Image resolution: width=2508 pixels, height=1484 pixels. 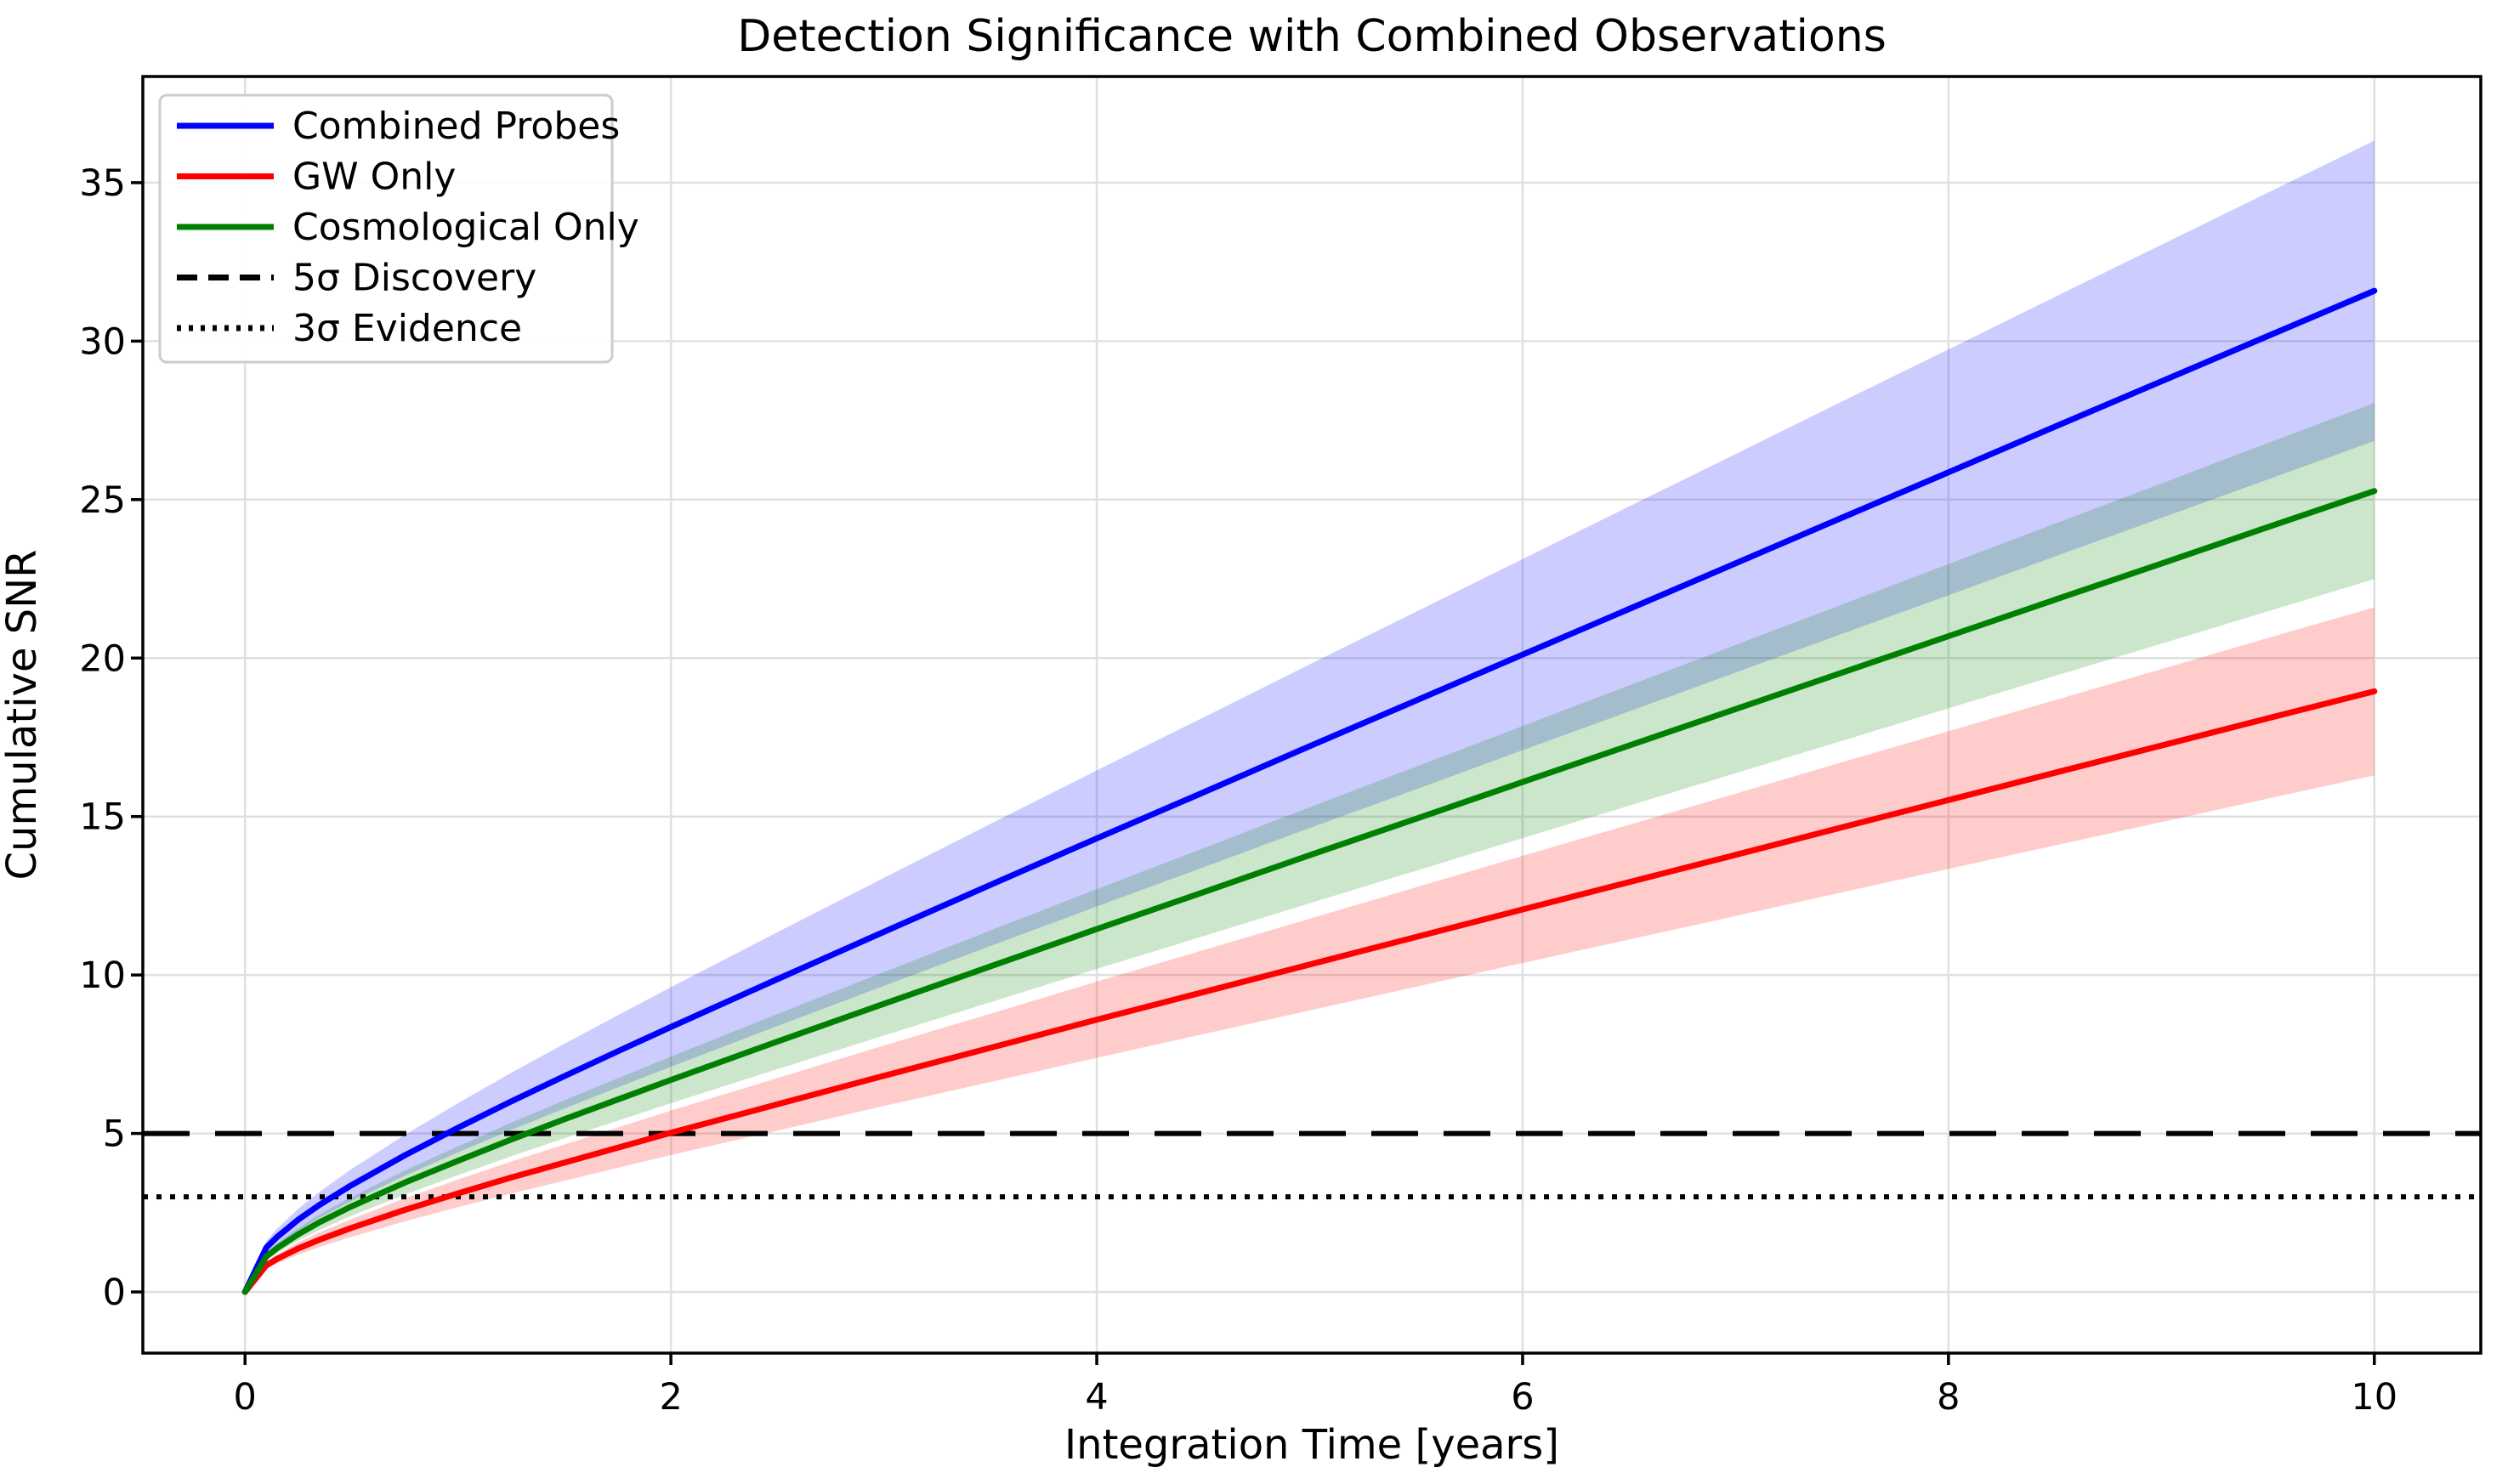 I want to click on y-tick-label-10: 10, so click(x=102, y=975).